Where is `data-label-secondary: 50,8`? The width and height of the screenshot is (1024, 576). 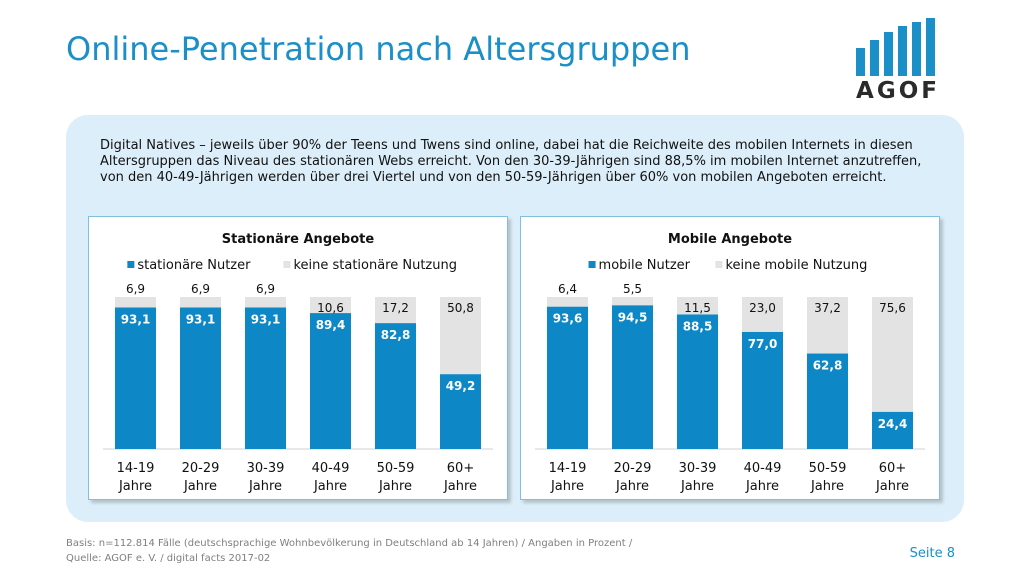
data-label-secondary: 50,8 is located at coordinates (460, 308).